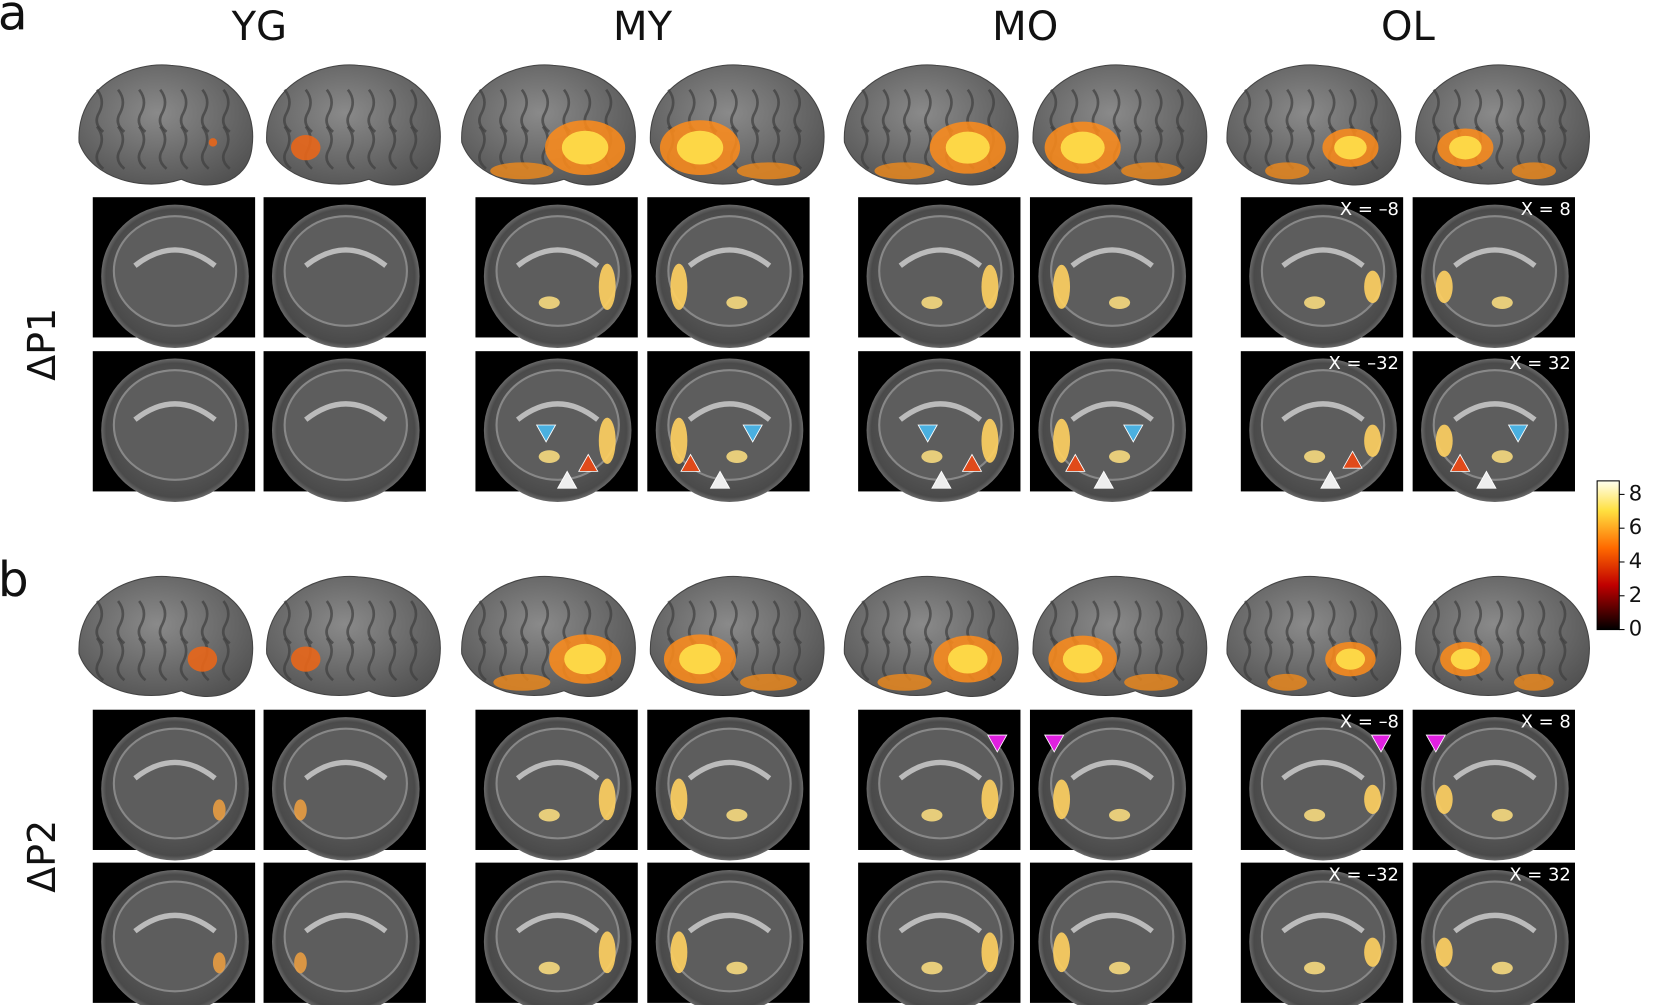 This screenshot has width=1653, height=1005. Describe the element at coordinates (1635, 492) in the screenshot. I see `colorbar-tick-label: 8` at that location.